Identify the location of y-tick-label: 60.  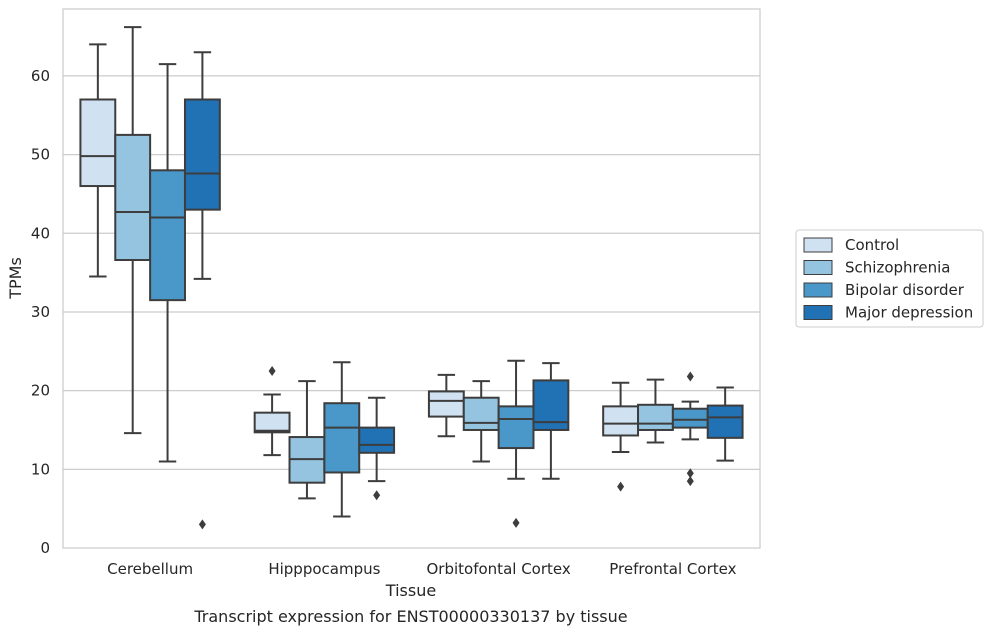
(40, 76).